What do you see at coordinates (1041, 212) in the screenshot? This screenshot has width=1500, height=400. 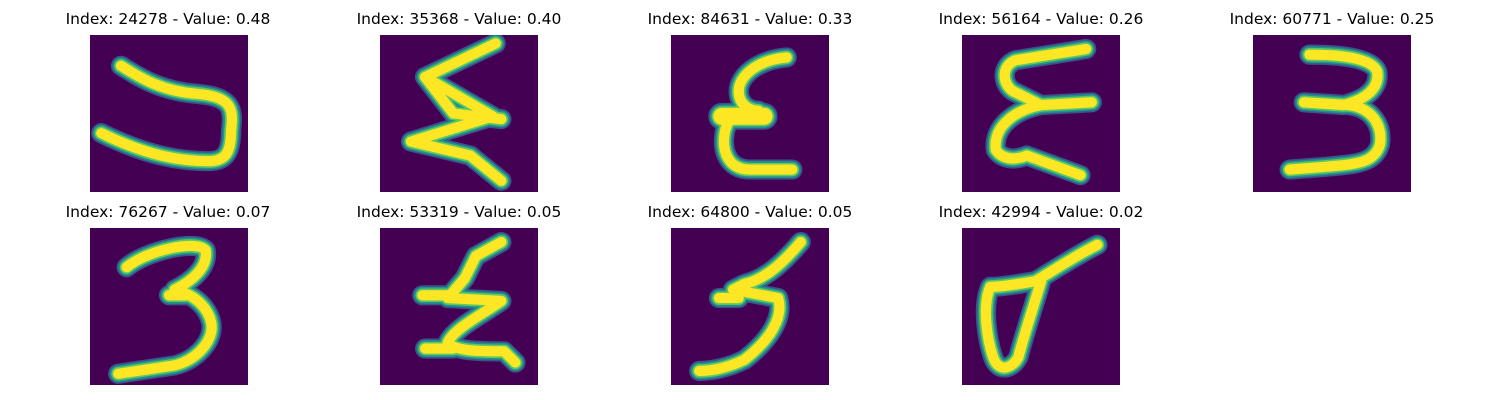 I see `panel-title: Index: 42994 - Value: 0.02` at bounding box center [1041, 212].